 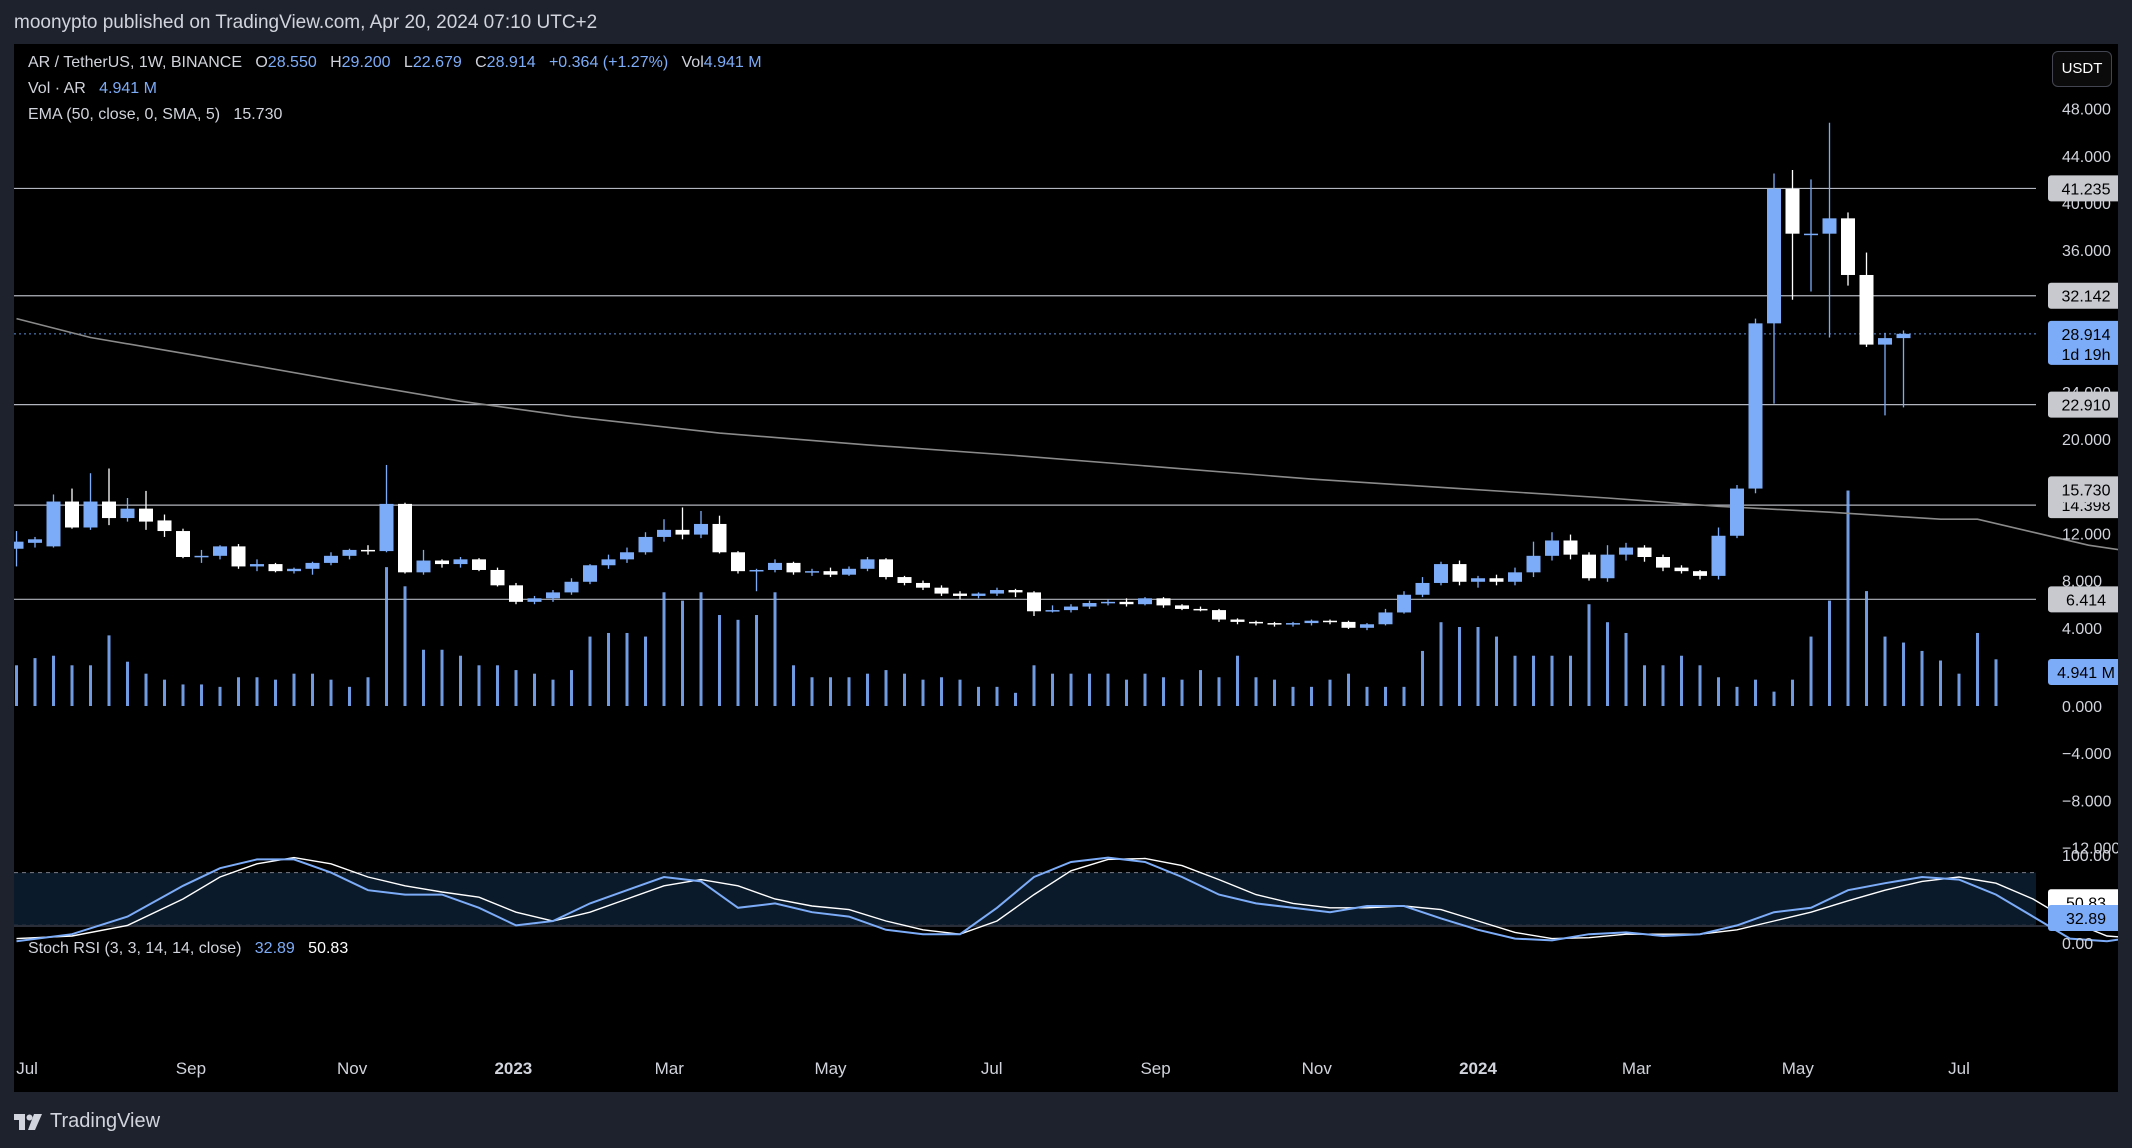 I want to click on symbol-name: AR / TetherUS, 1W, BINANCE, so click(x=135, y=62).